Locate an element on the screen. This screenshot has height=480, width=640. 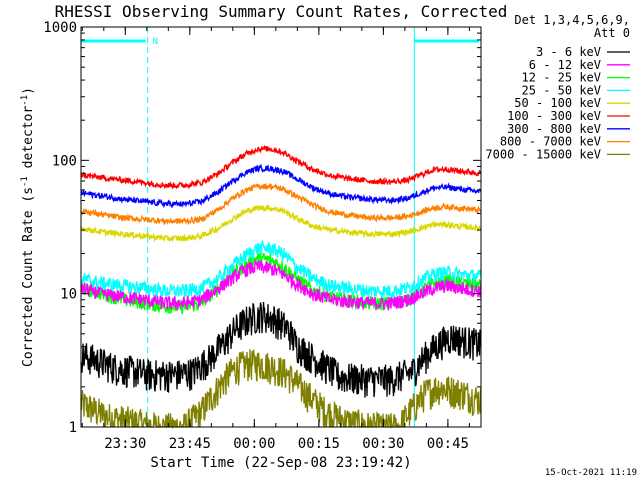
legend-label: 25 - 50 keV is located at coordinates (561, 90).